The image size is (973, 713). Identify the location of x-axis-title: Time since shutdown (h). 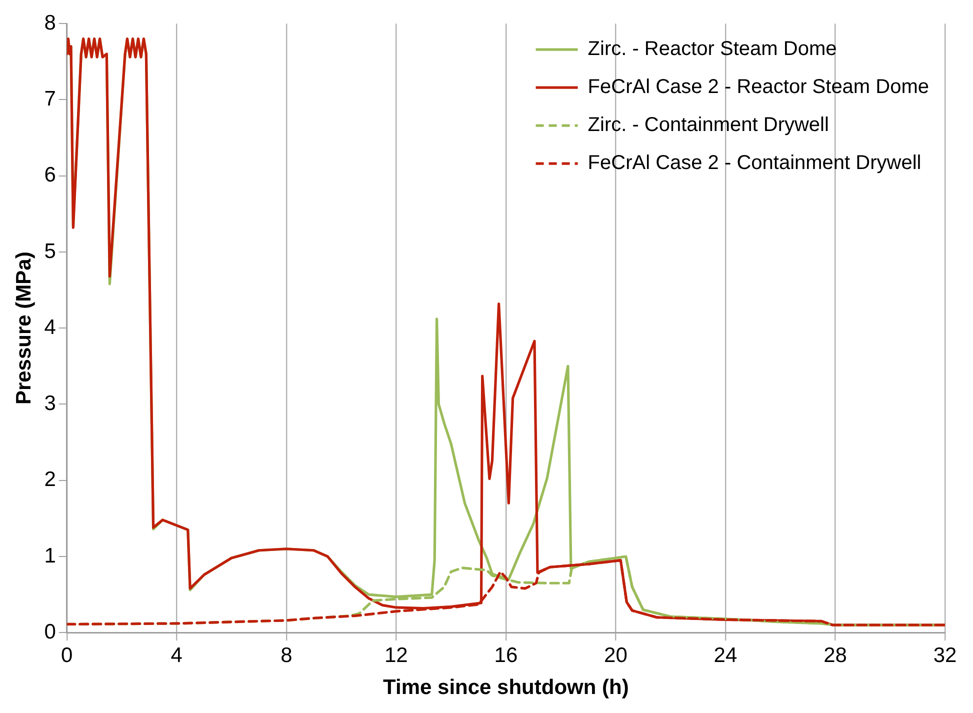
(506, 688).